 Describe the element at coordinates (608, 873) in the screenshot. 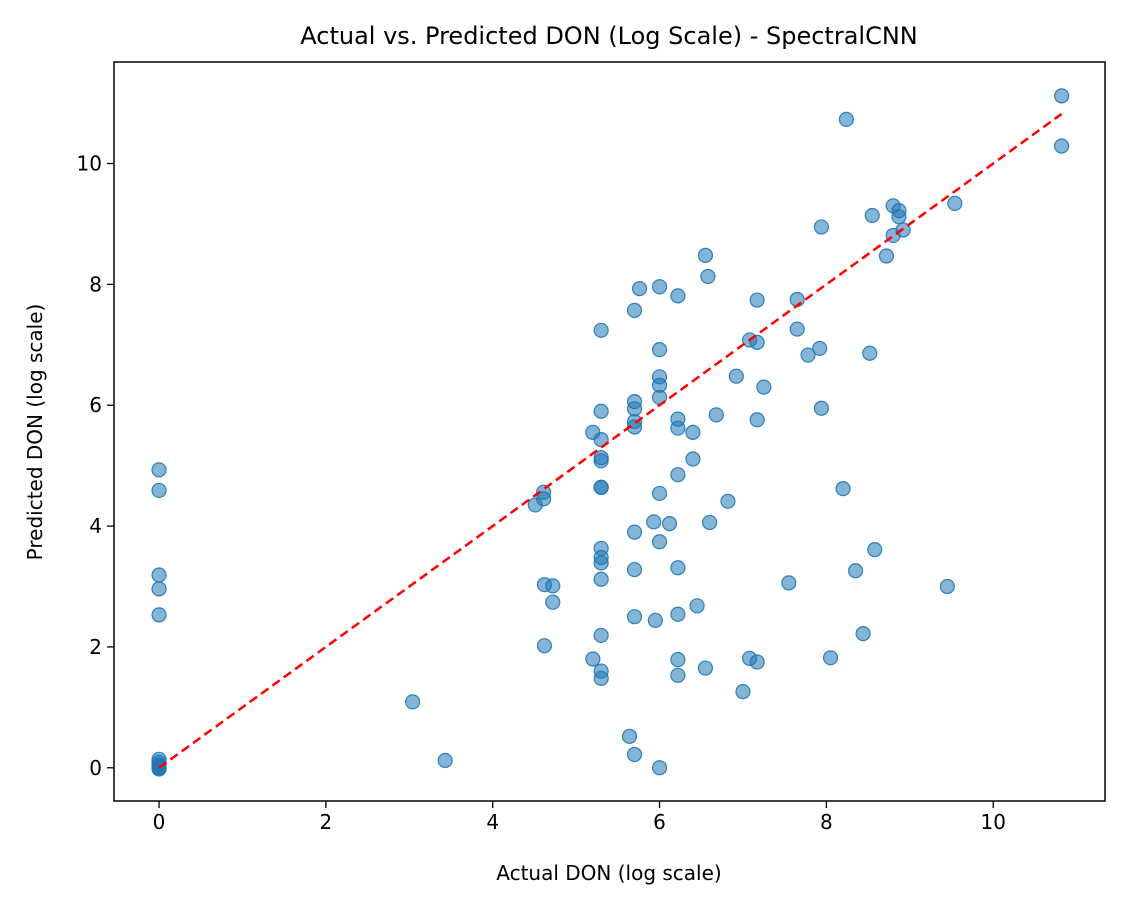

I see `x-axis-label: Actual DON (log scale)` at that location.